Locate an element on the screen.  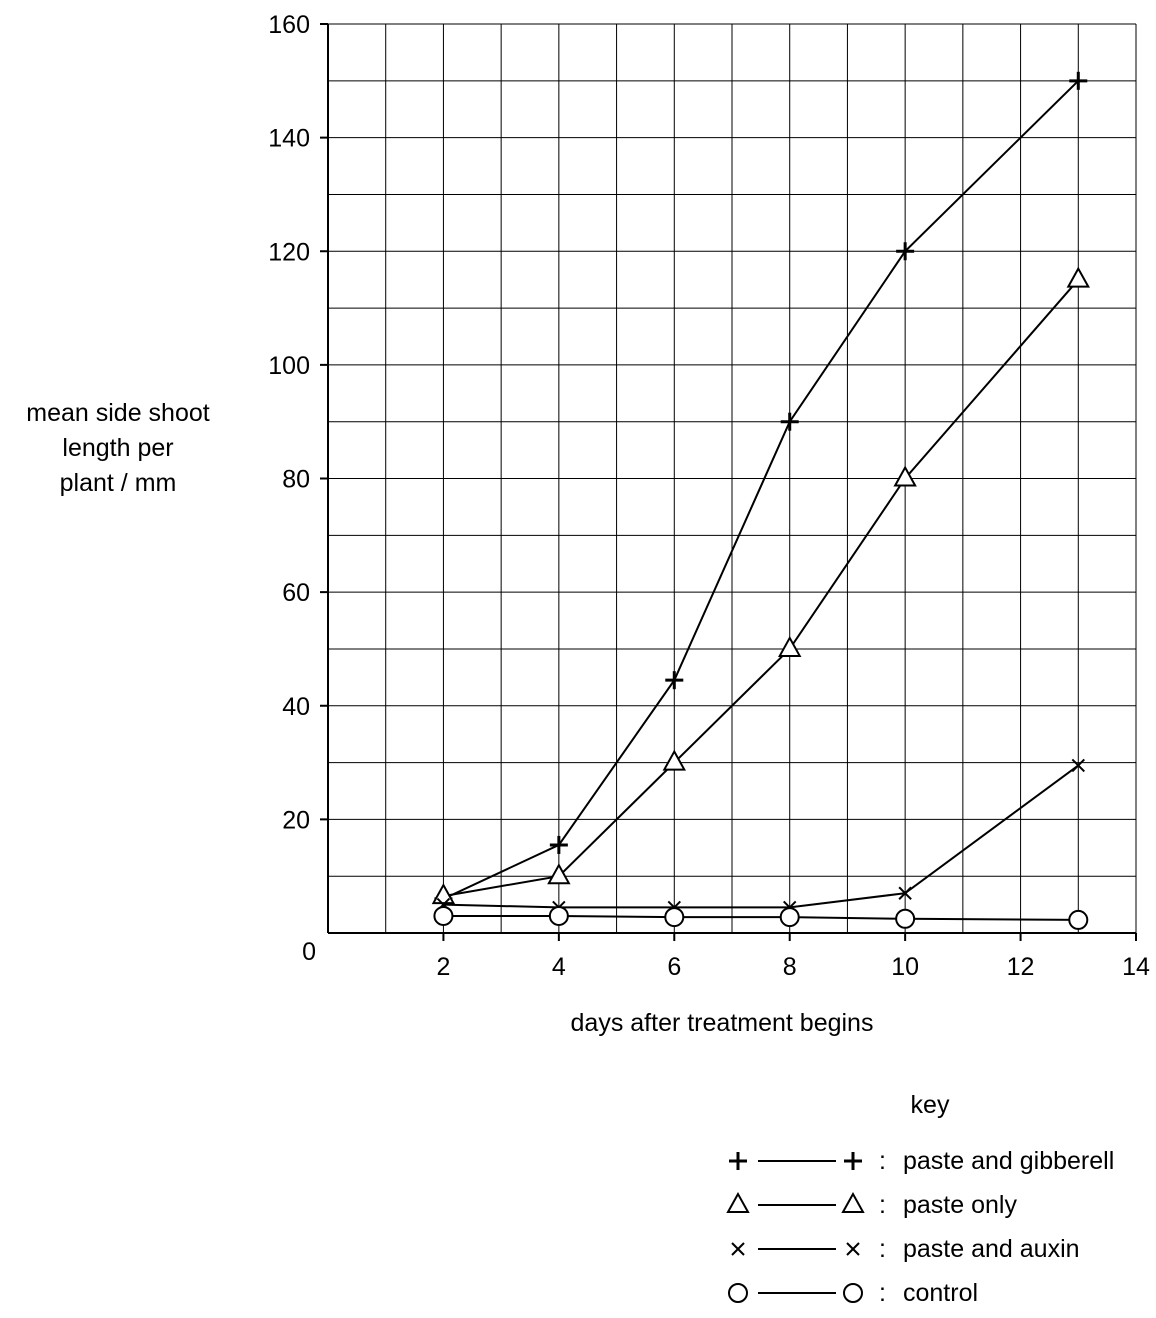
y-axis-title-line-2: length per is located at coordinates (117, 448).